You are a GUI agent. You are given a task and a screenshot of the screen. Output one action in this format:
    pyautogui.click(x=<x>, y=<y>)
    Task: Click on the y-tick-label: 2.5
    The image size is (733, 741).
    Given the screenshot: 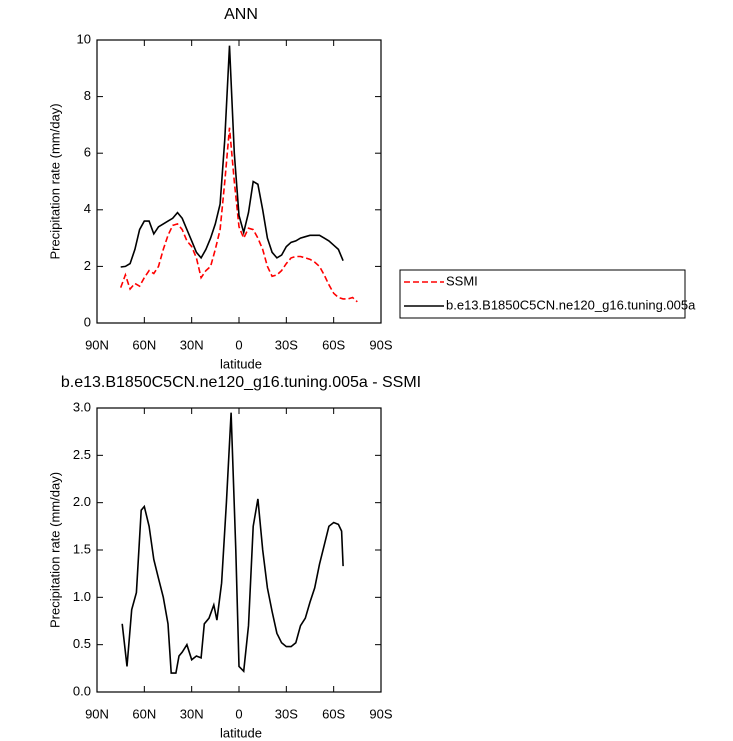 What is the action you would take?
    pyautogui.click(x=82, y=454)
    